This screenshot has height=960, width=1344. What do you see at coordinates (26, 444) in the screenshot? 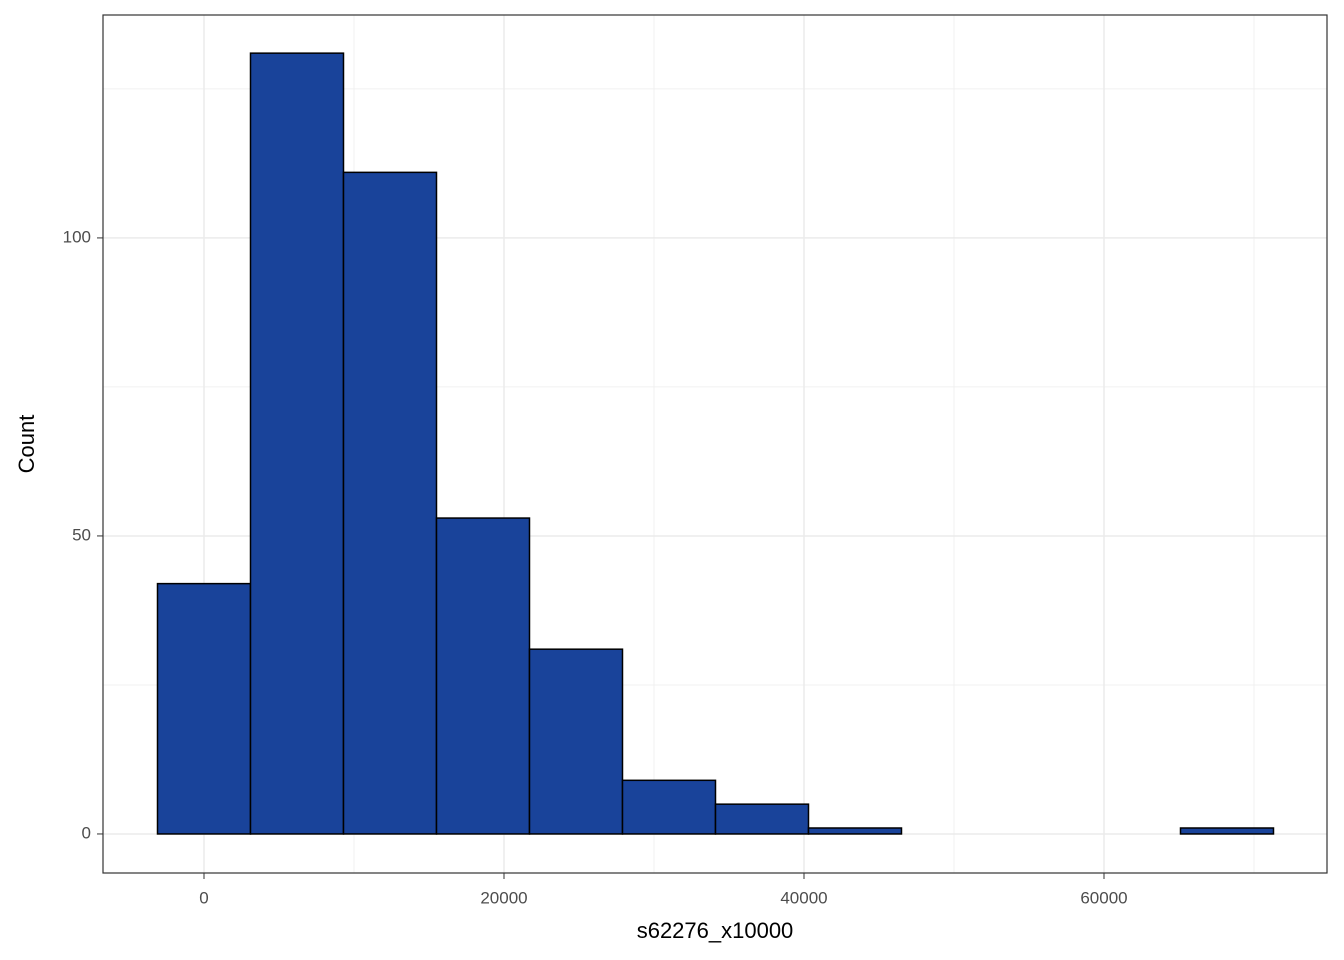
I see `y-axis-title: Count` at bounding box center [26, 444].